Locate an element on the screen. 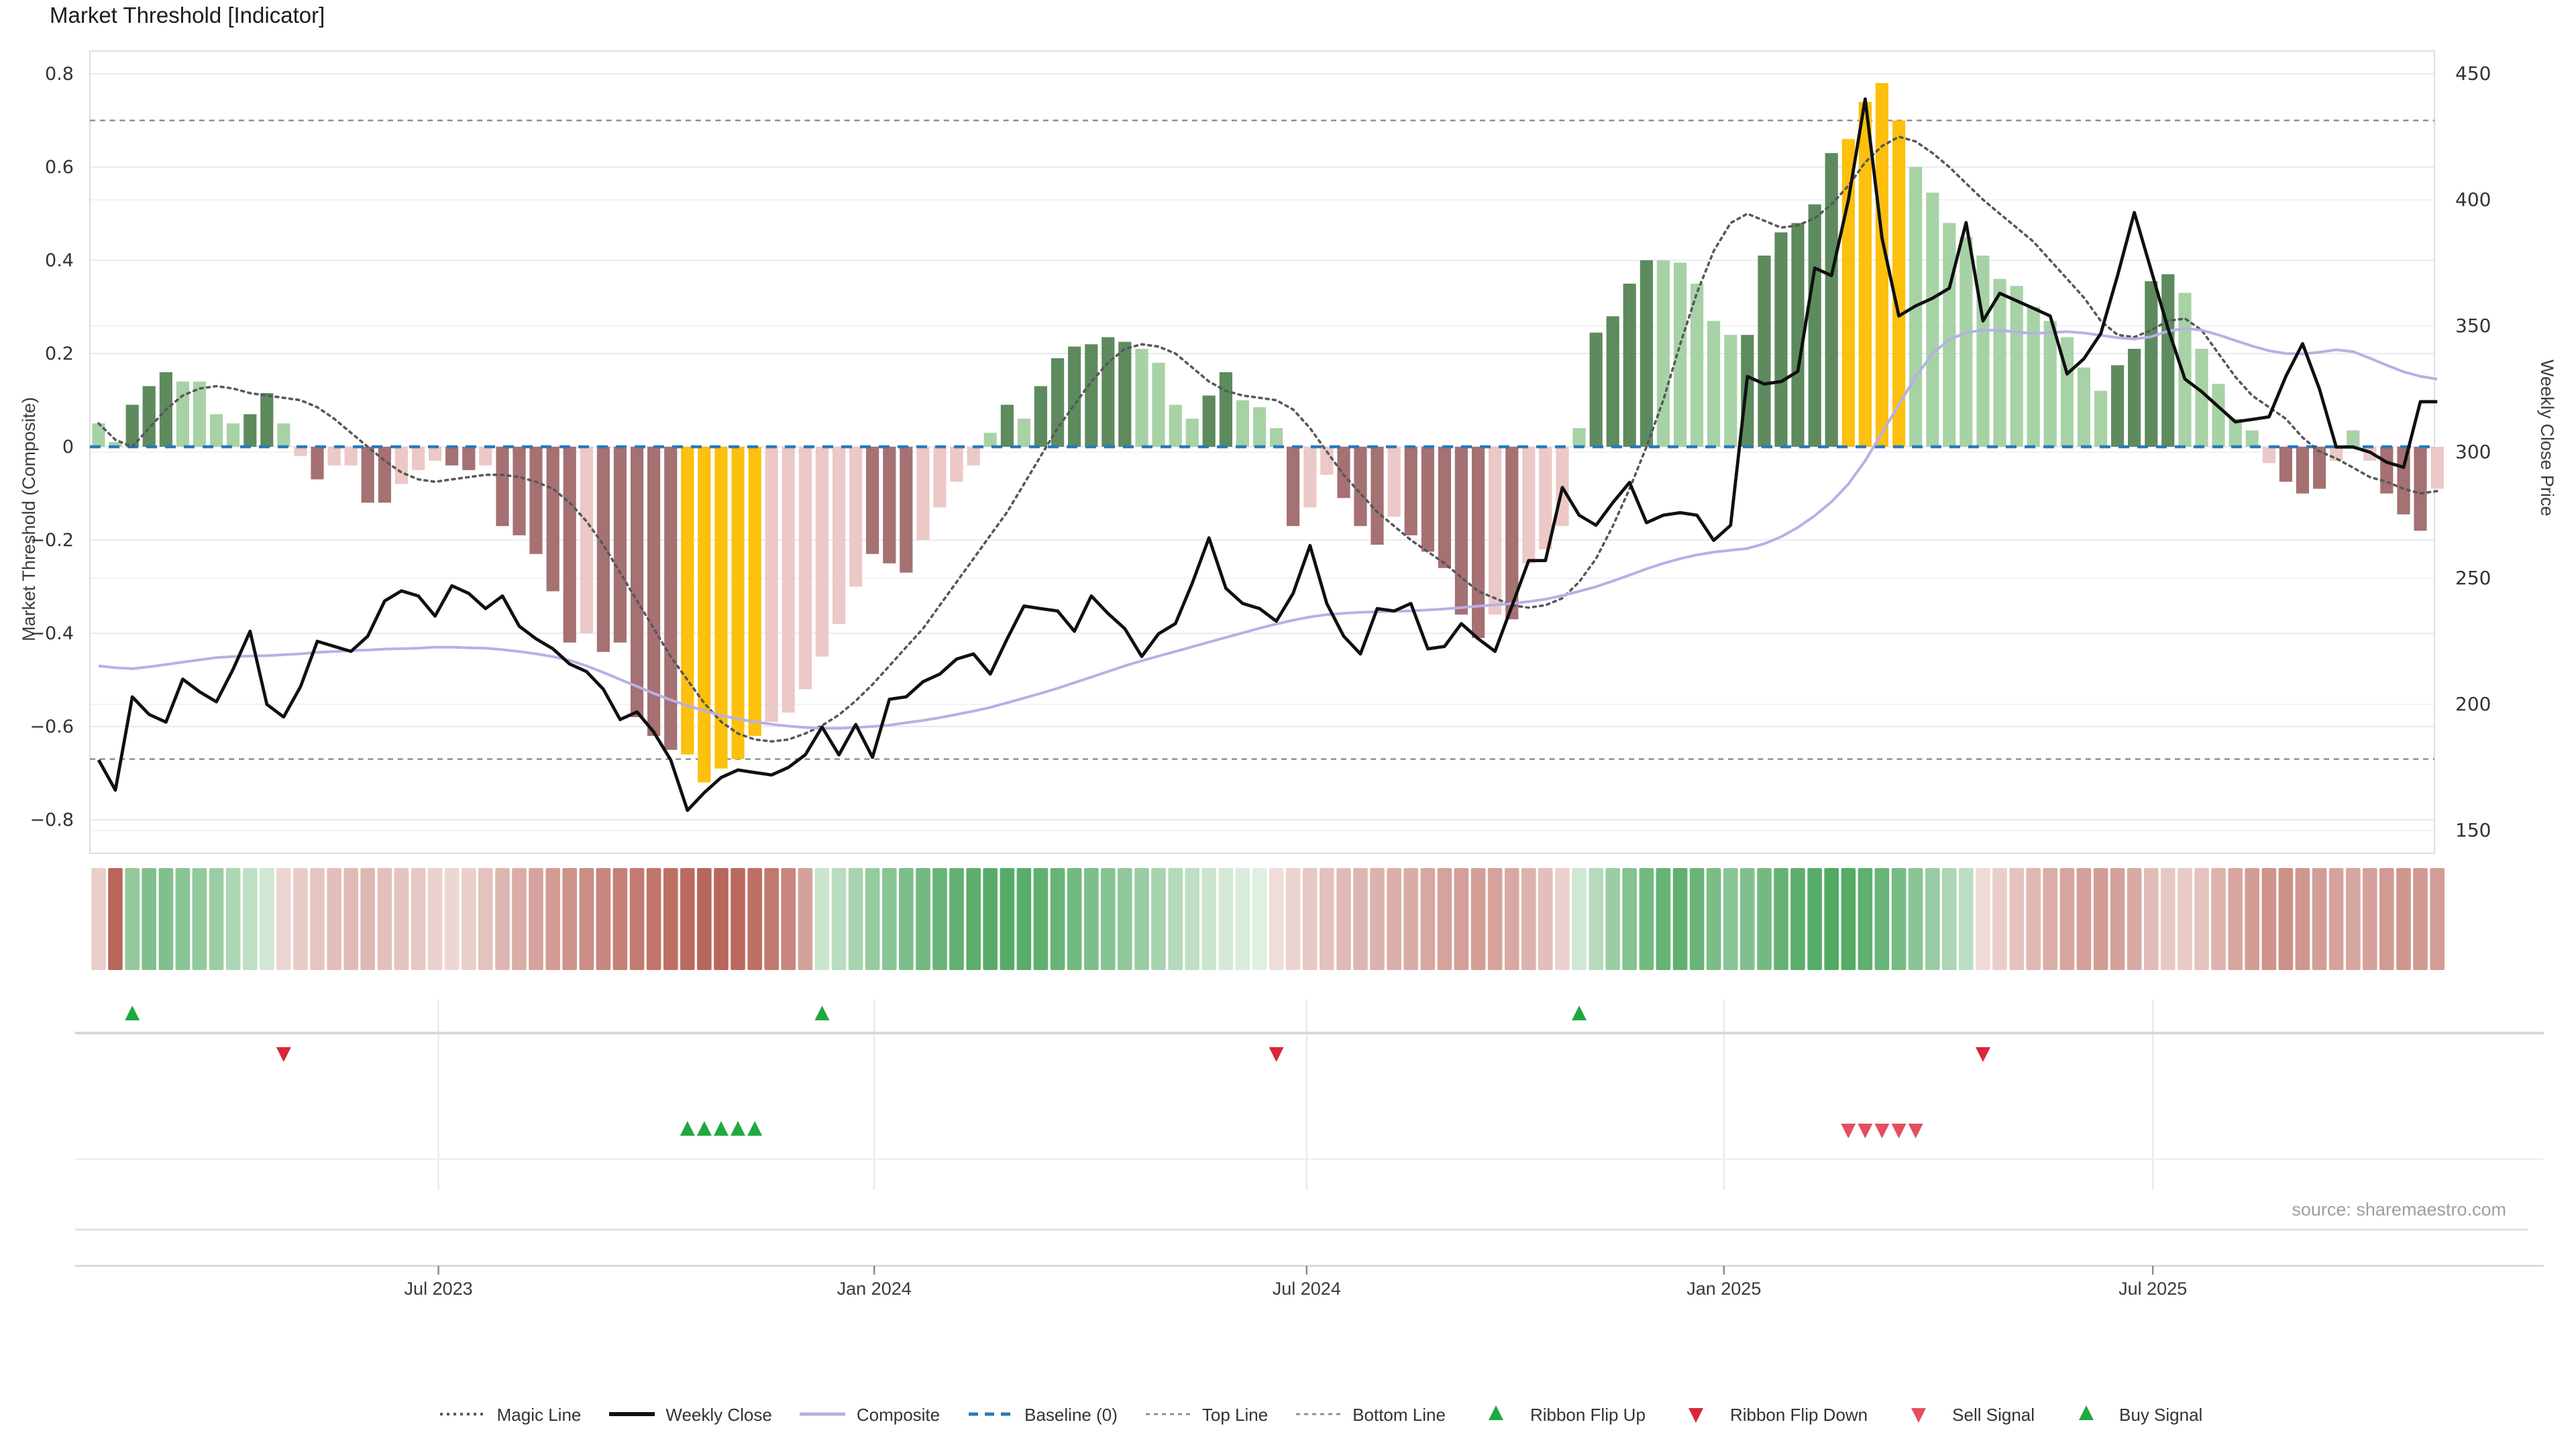 The height and width of the screenshot is (1449, 2576). chart-title: Market Threshold [Indicator] is located at coordinates (187, 16).